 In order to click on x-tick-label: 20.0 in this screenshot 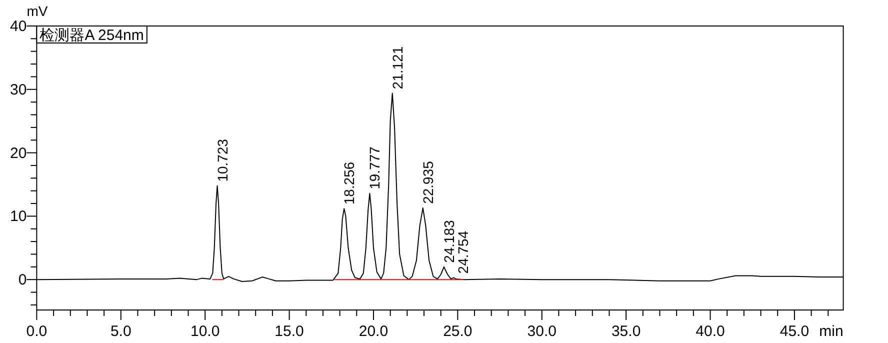, I will do `click(373, 331)`.